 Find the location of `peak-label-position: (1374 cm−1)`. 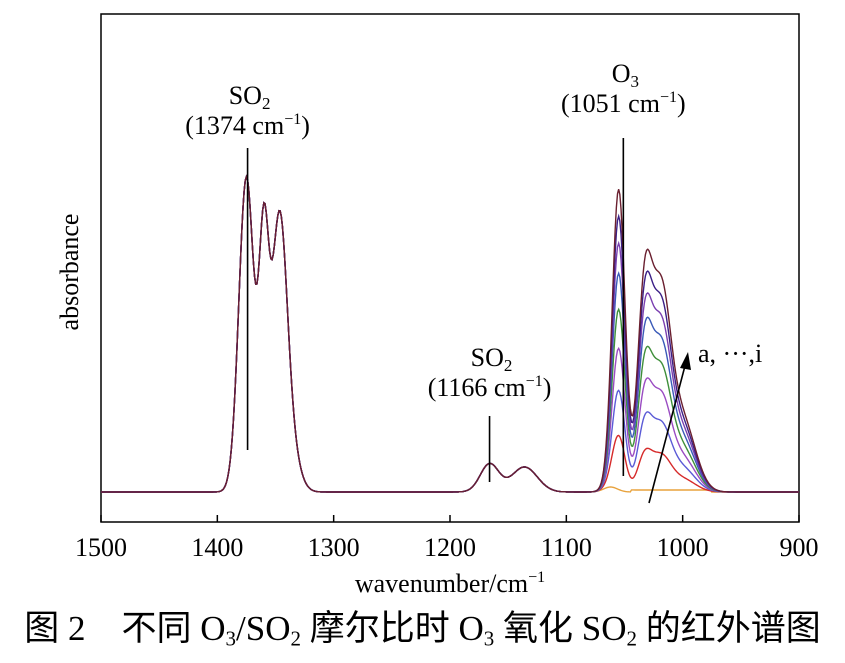

peak-label-position: (1374 cm−1) is located at coordinates (247, 125).